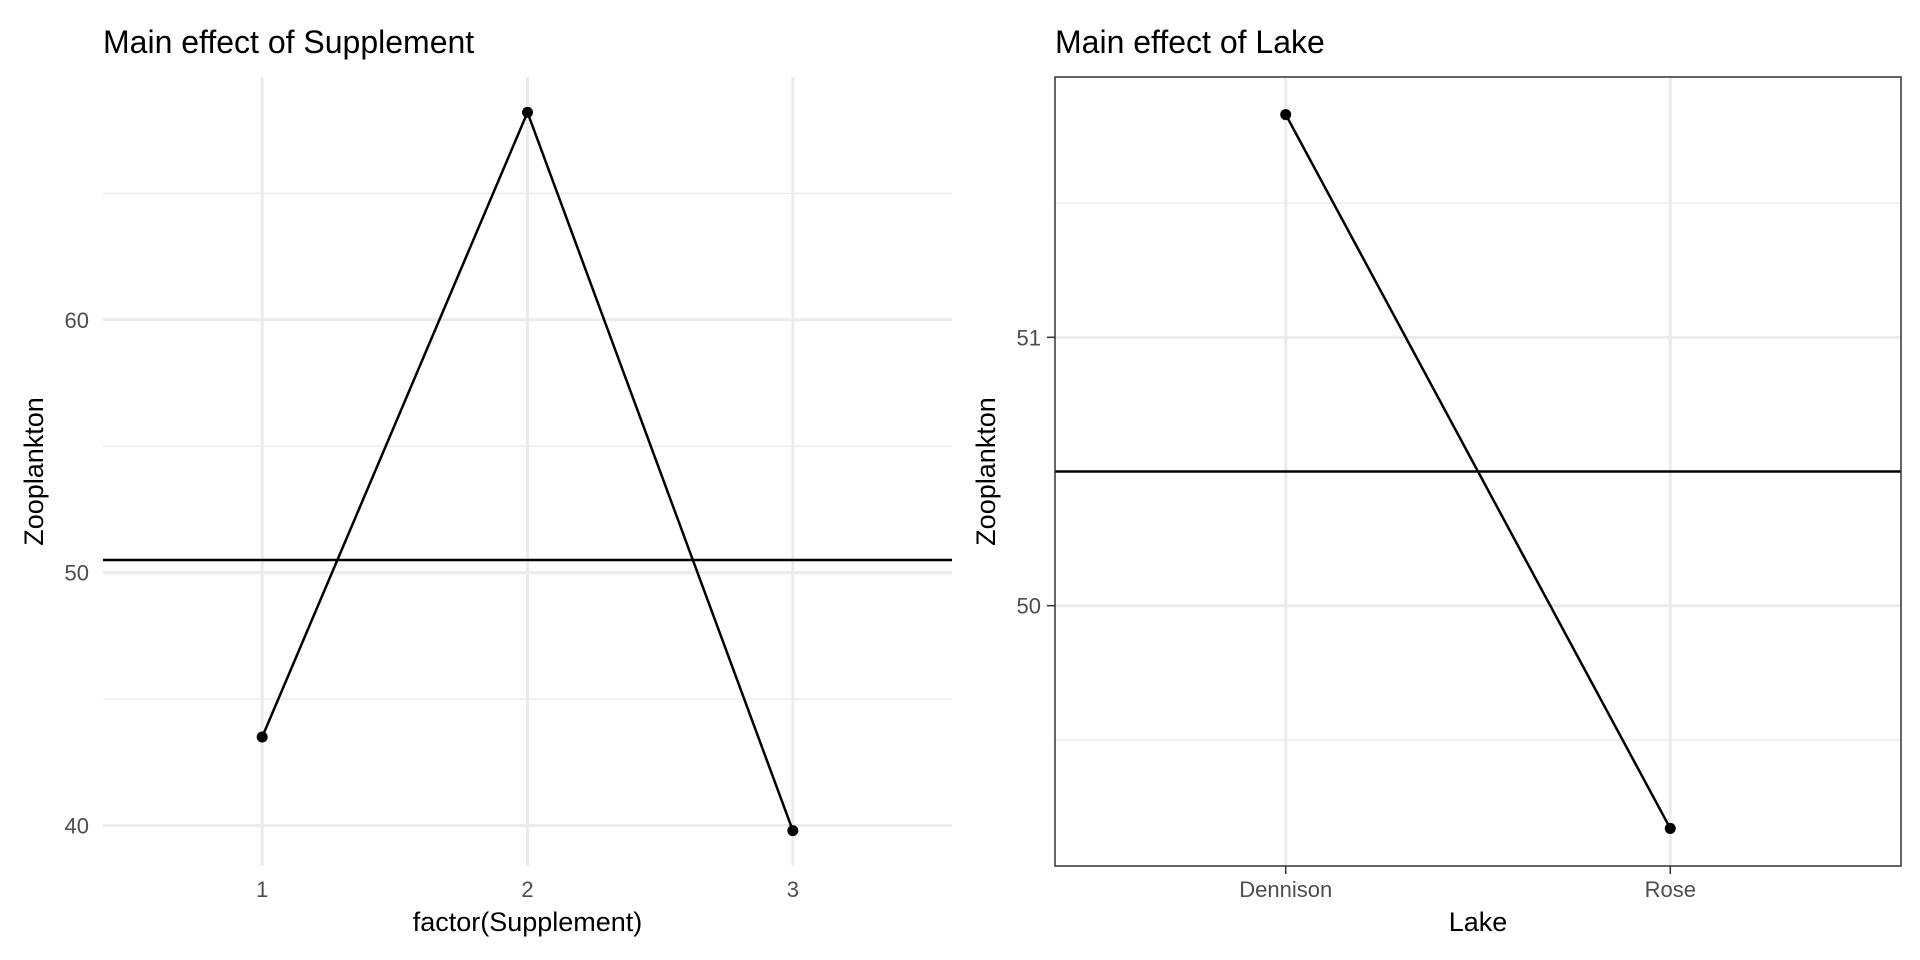 Image resolution: width=1920 pixels, height=960 pixels. I want to click on supplement-x-tick-label-2: 3, so click(793, 889).